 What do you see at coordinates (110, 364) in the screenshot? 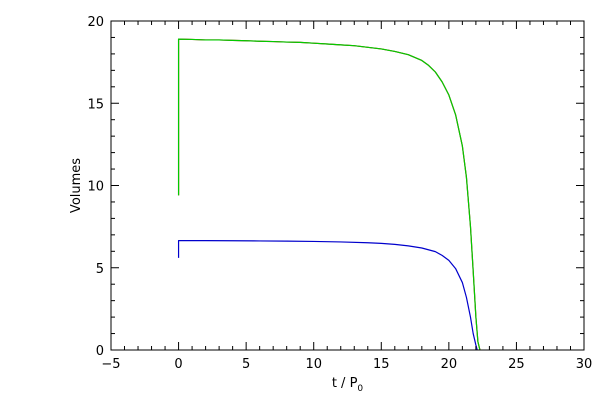
I see `x-tick-label: −5` at bounding box center [110, 364].